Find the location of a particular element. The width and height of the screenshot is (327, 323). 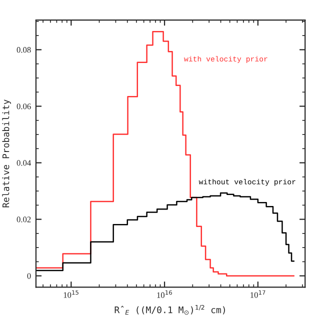

y-tick-label: 0.08 is located at coordinates (23, 50).